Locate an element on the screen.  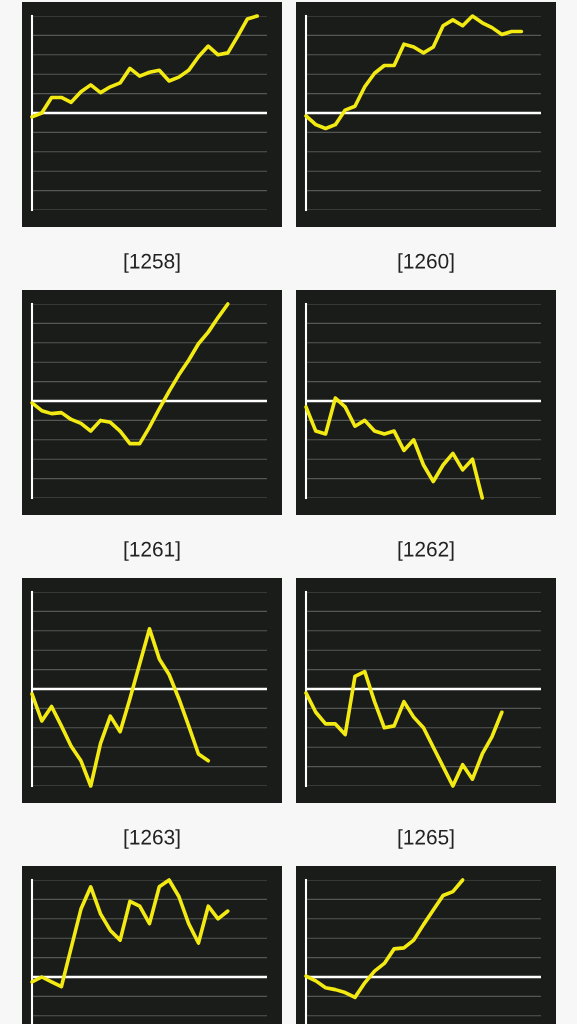
x-axis-title: [1265] is located at coordinates (426, 839).